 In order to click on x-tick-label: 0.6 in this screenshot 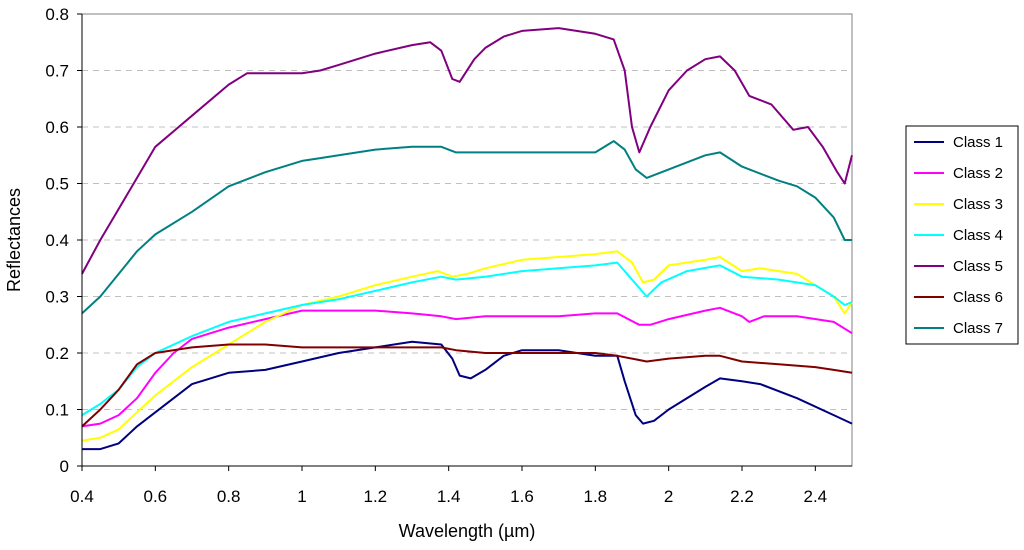, I will do `click(156, 496)`.